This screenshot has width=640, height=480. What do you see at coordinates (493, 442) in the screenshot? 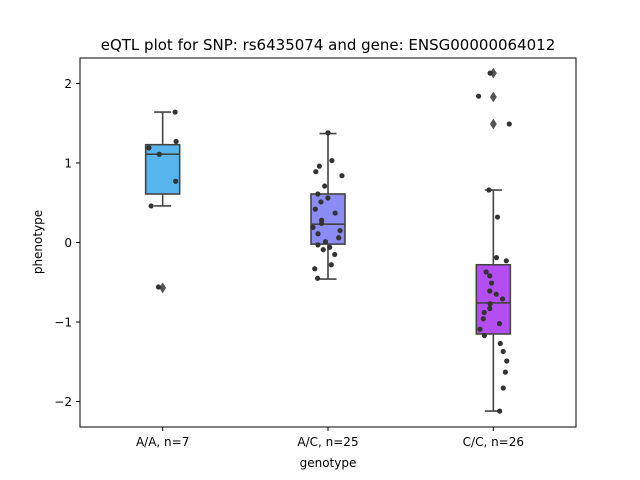
I see `x-tick-label: C/C, n=26` at bounding box center [493, 442].